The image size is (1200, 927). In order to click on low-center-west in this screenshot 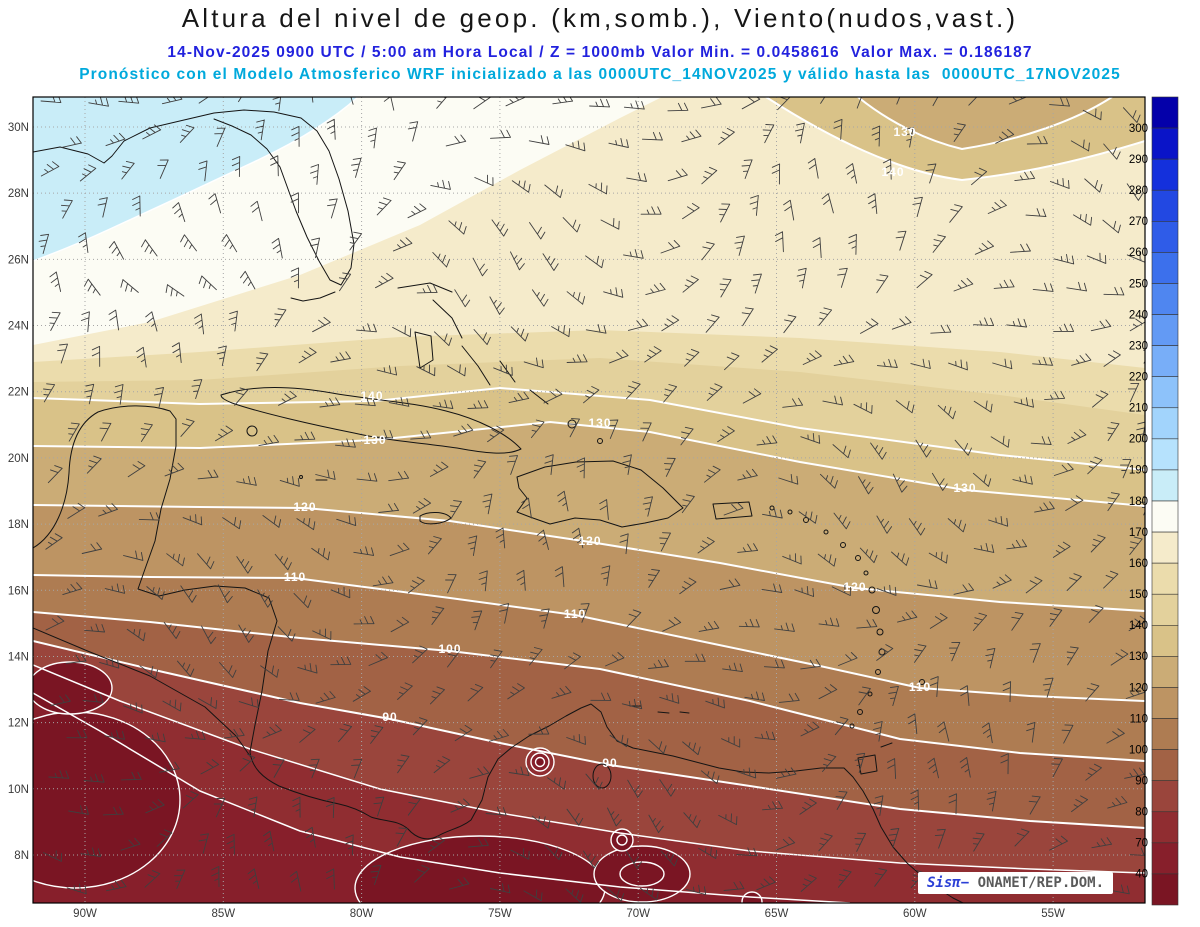, I will do `click(73, 688)`.